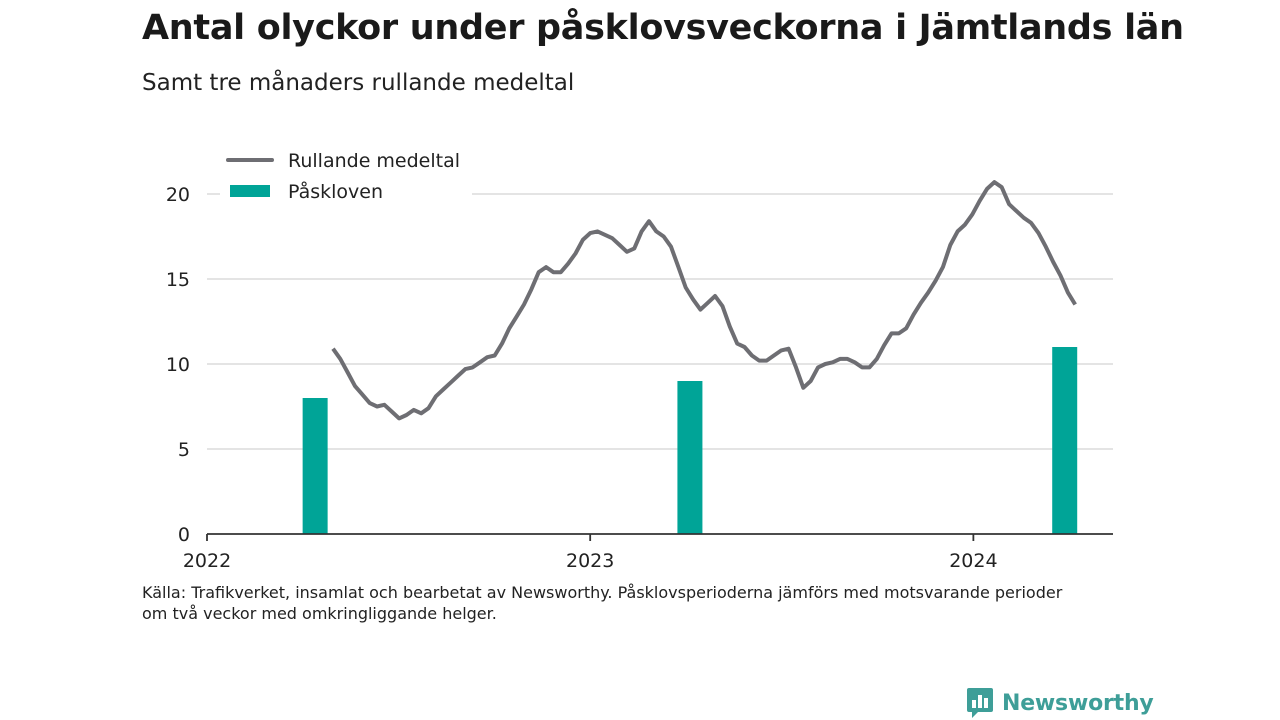  What do you see at coordinates (207, 561) in the screenshot?
I see `x-tick-label: 2022` at bounding box center [207, 561].